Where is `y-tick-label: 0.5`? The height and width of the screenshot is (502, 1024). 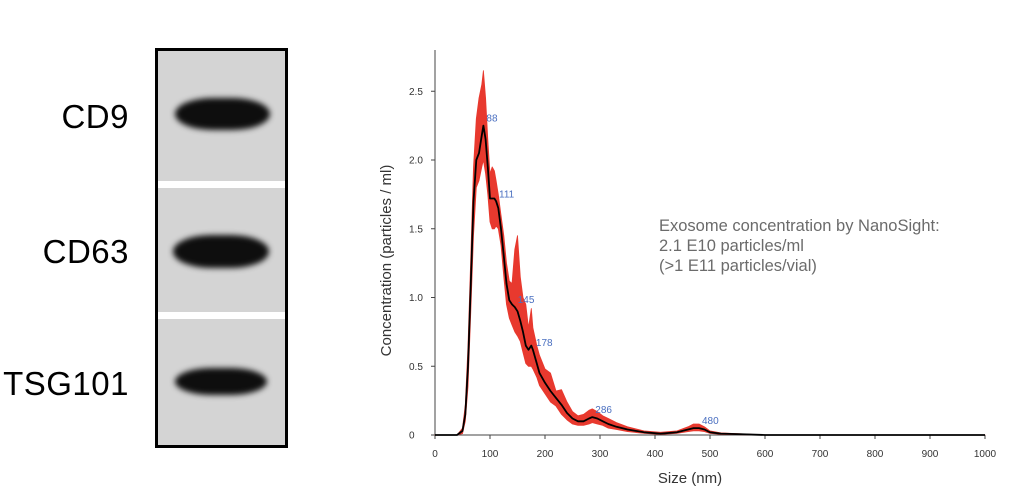 y-tick-label: 0.5 is located at coordinates (416, 367).